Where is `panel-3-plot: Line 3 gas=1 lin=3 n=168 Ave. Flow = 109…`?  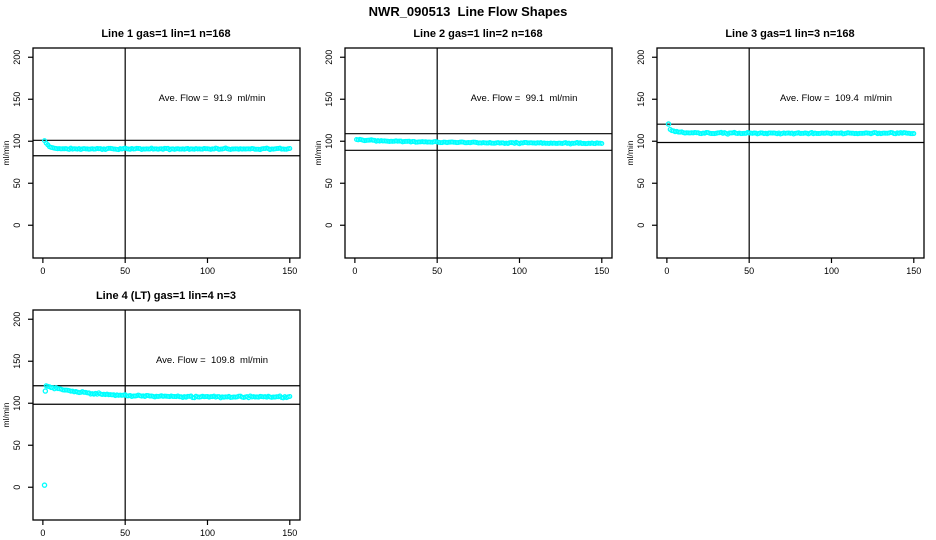
panel-3-plot: Line 3 gas=1 lin=3 n=168 Ave. Flow = 109… is located at coordinates (775, 152).